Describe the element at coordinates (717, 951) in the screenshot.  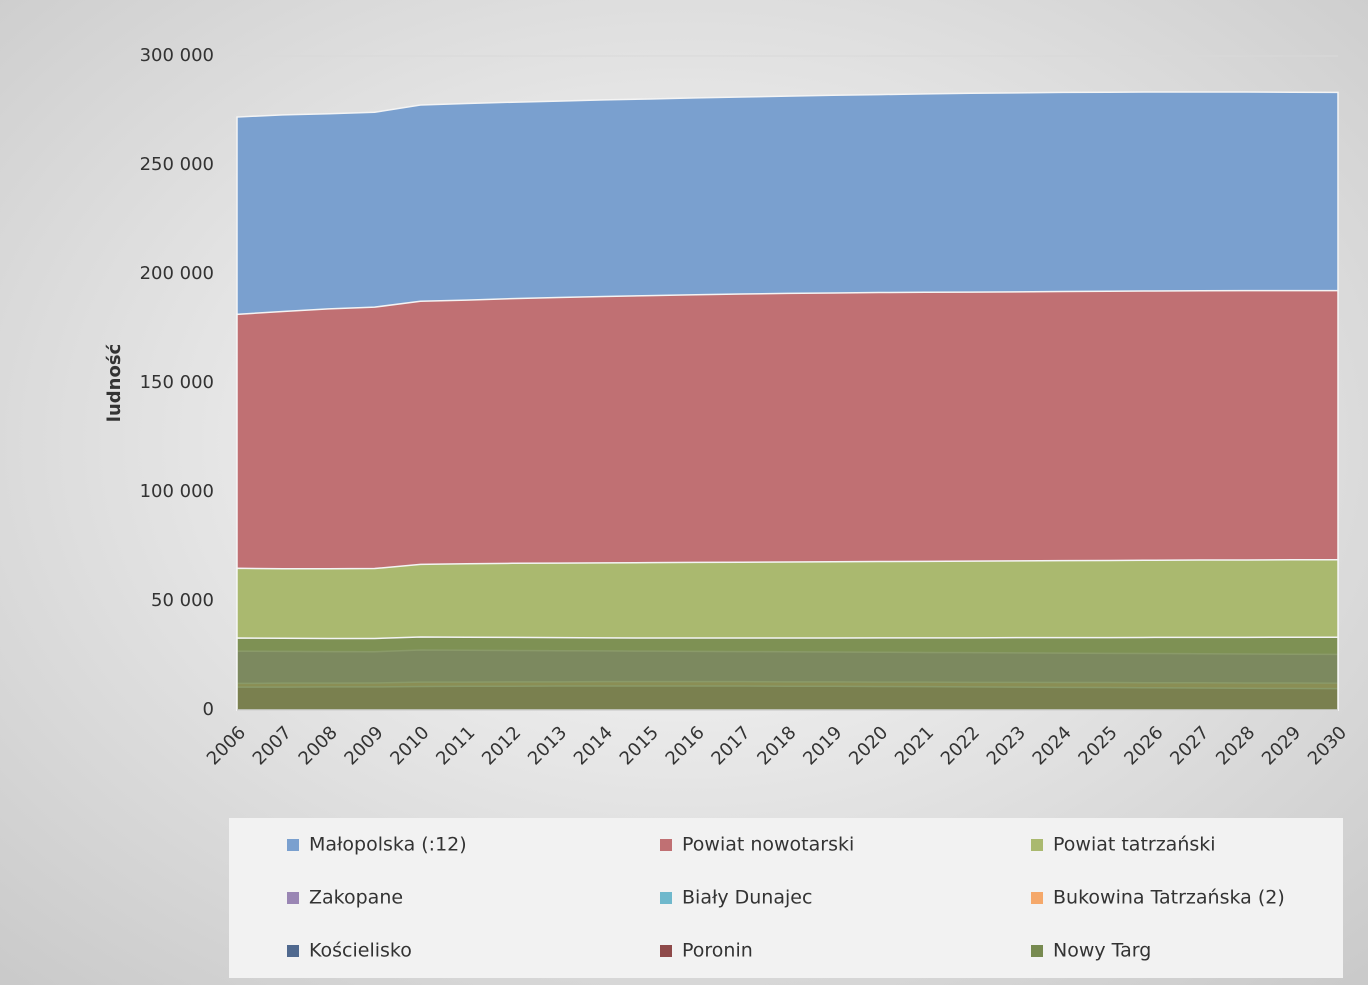
I see `legend-label: Poronin` at that location.